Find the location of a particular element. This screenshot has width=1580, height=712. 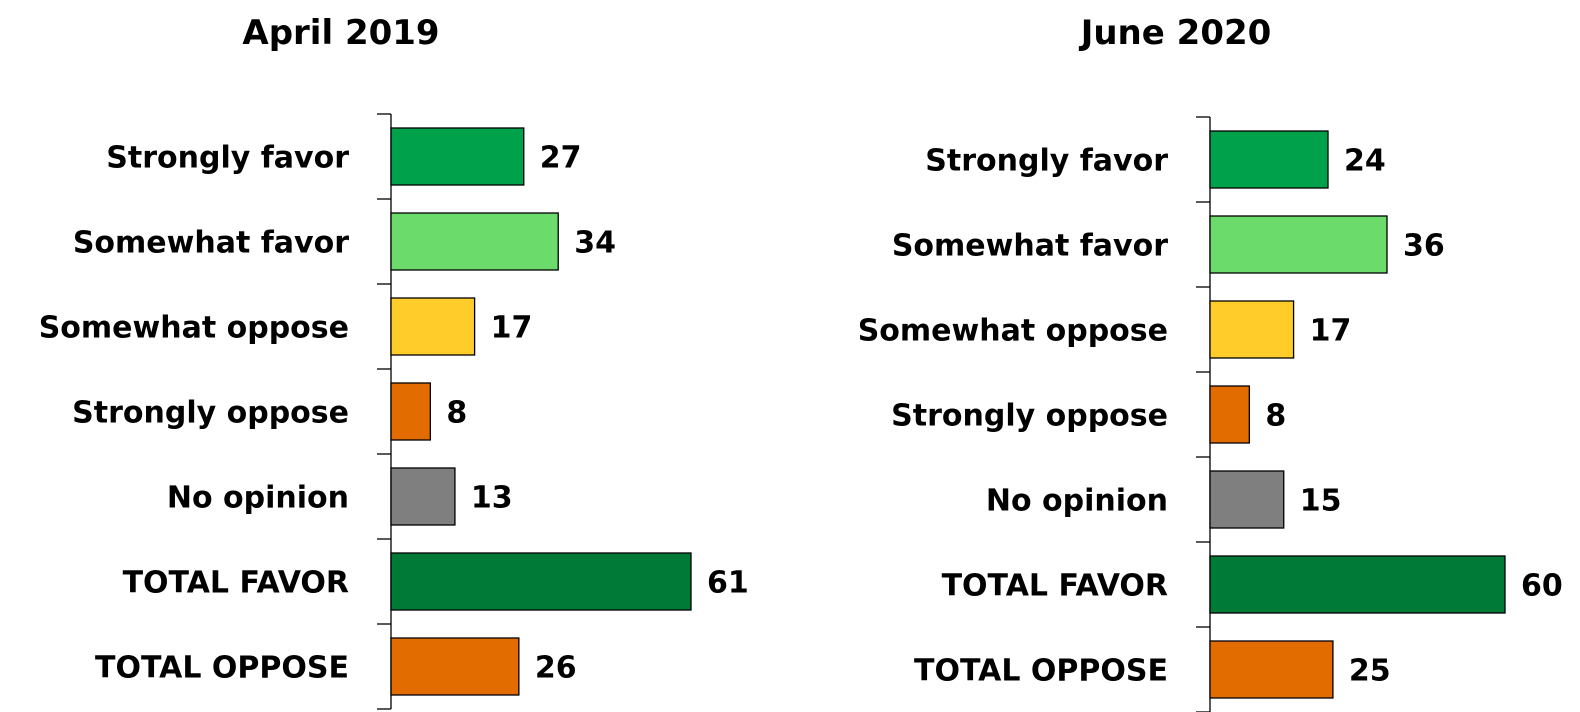

data-label: 24 is located at coordinates (1365, 161).